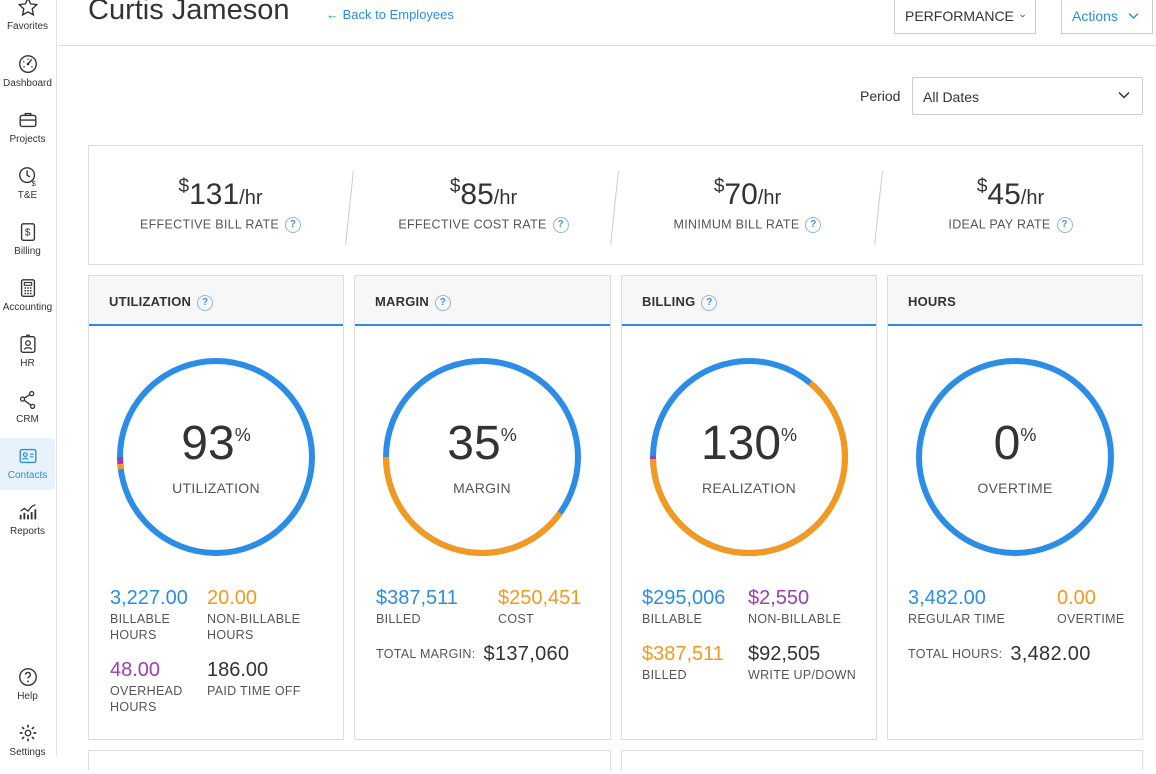  I want to click on help-icon, so click(27, 677).